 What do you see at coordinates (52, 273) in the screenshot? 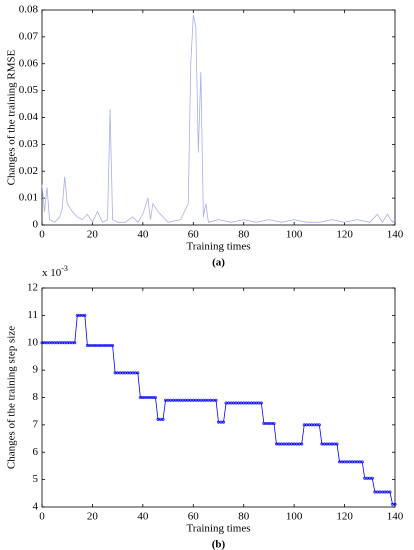
I see `scale-base: x 10` at bounding box center [52, 273].